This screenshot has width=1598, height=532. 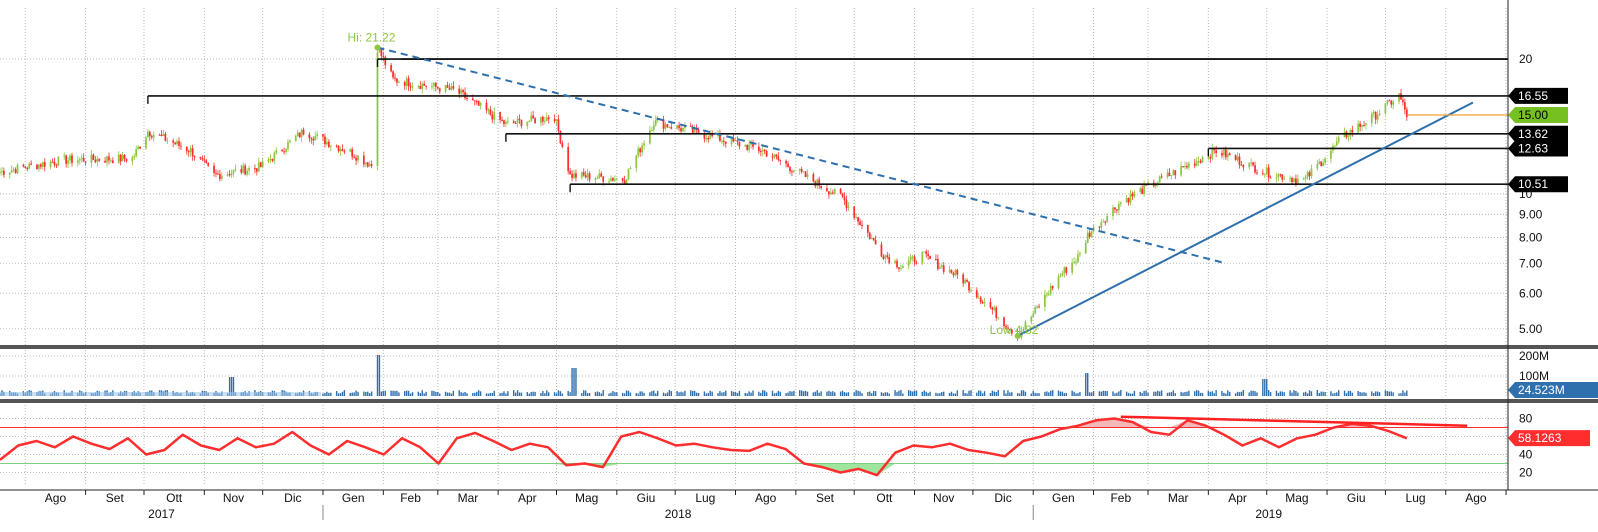 I want to click on x-year-label: 2017, so click(x=161, y=514).